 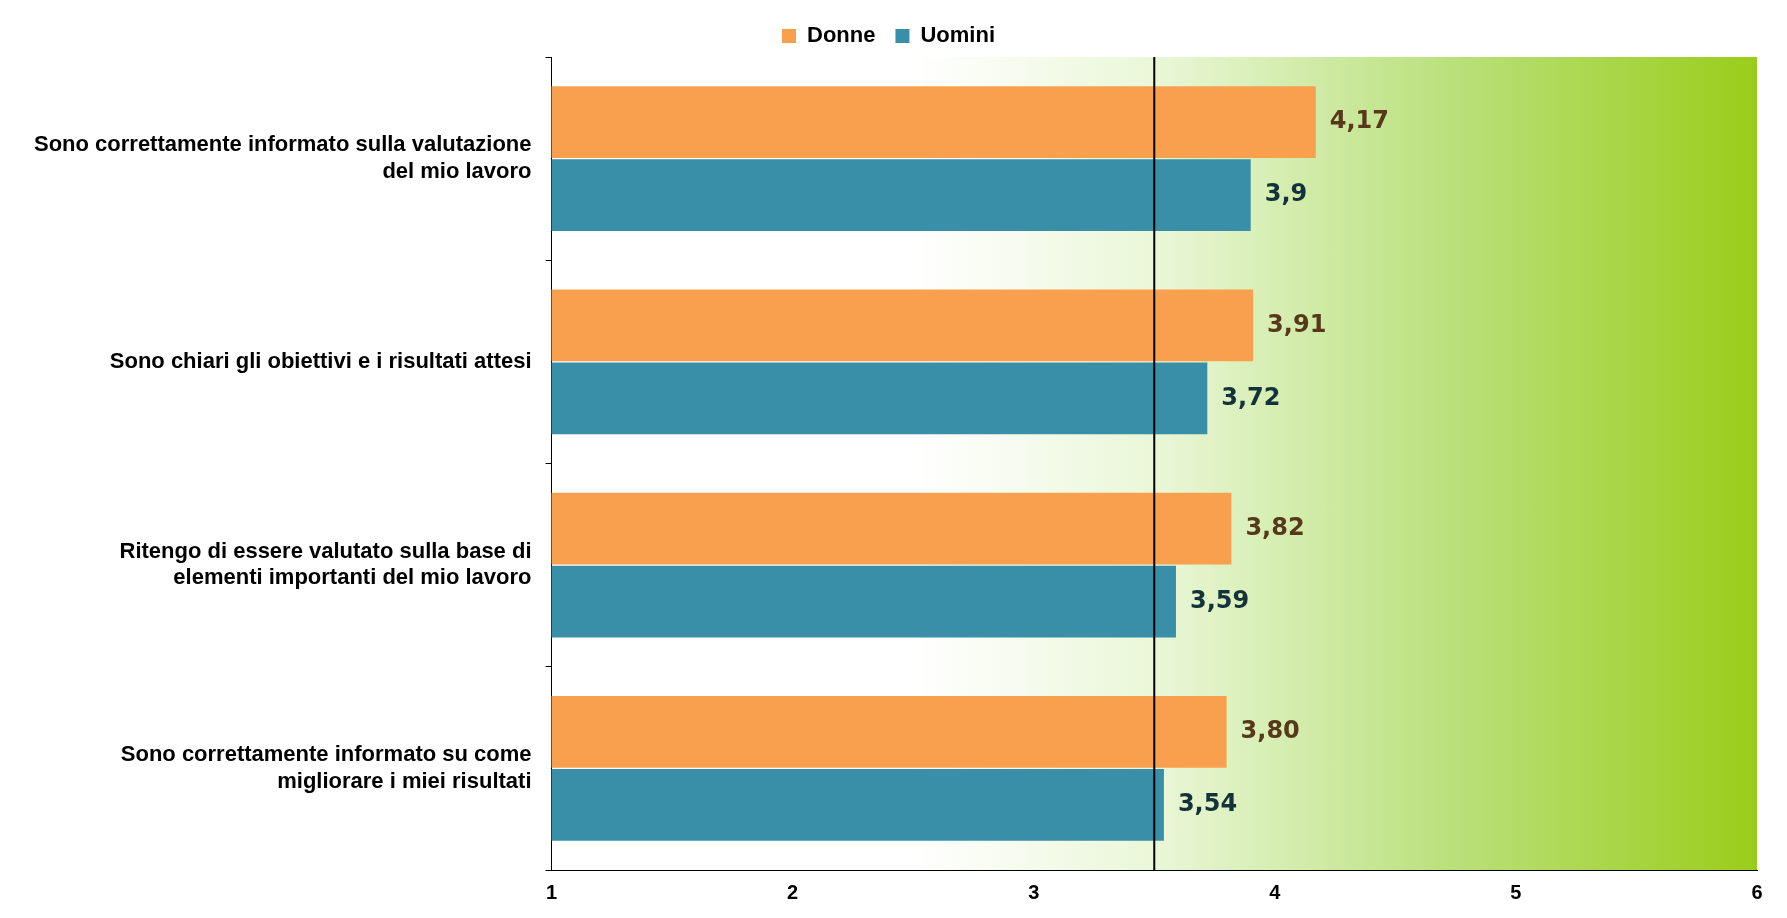 I want to click on x-tick-label: 5, so click(x=1516, y=891).